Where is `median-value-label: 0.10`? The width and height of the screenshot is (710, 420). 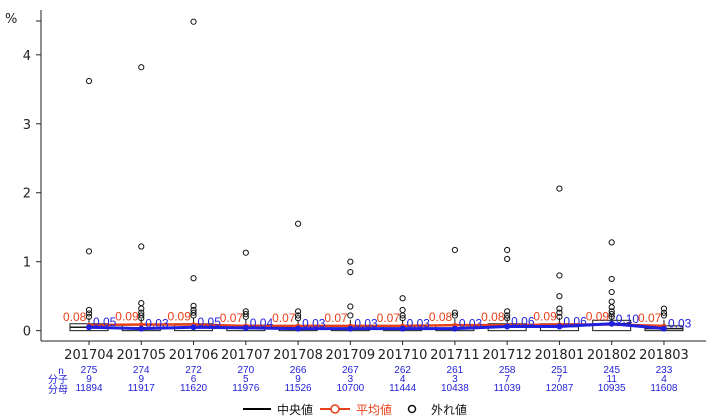 median-value-label: 0.10 is located at coordinates (628, 319).